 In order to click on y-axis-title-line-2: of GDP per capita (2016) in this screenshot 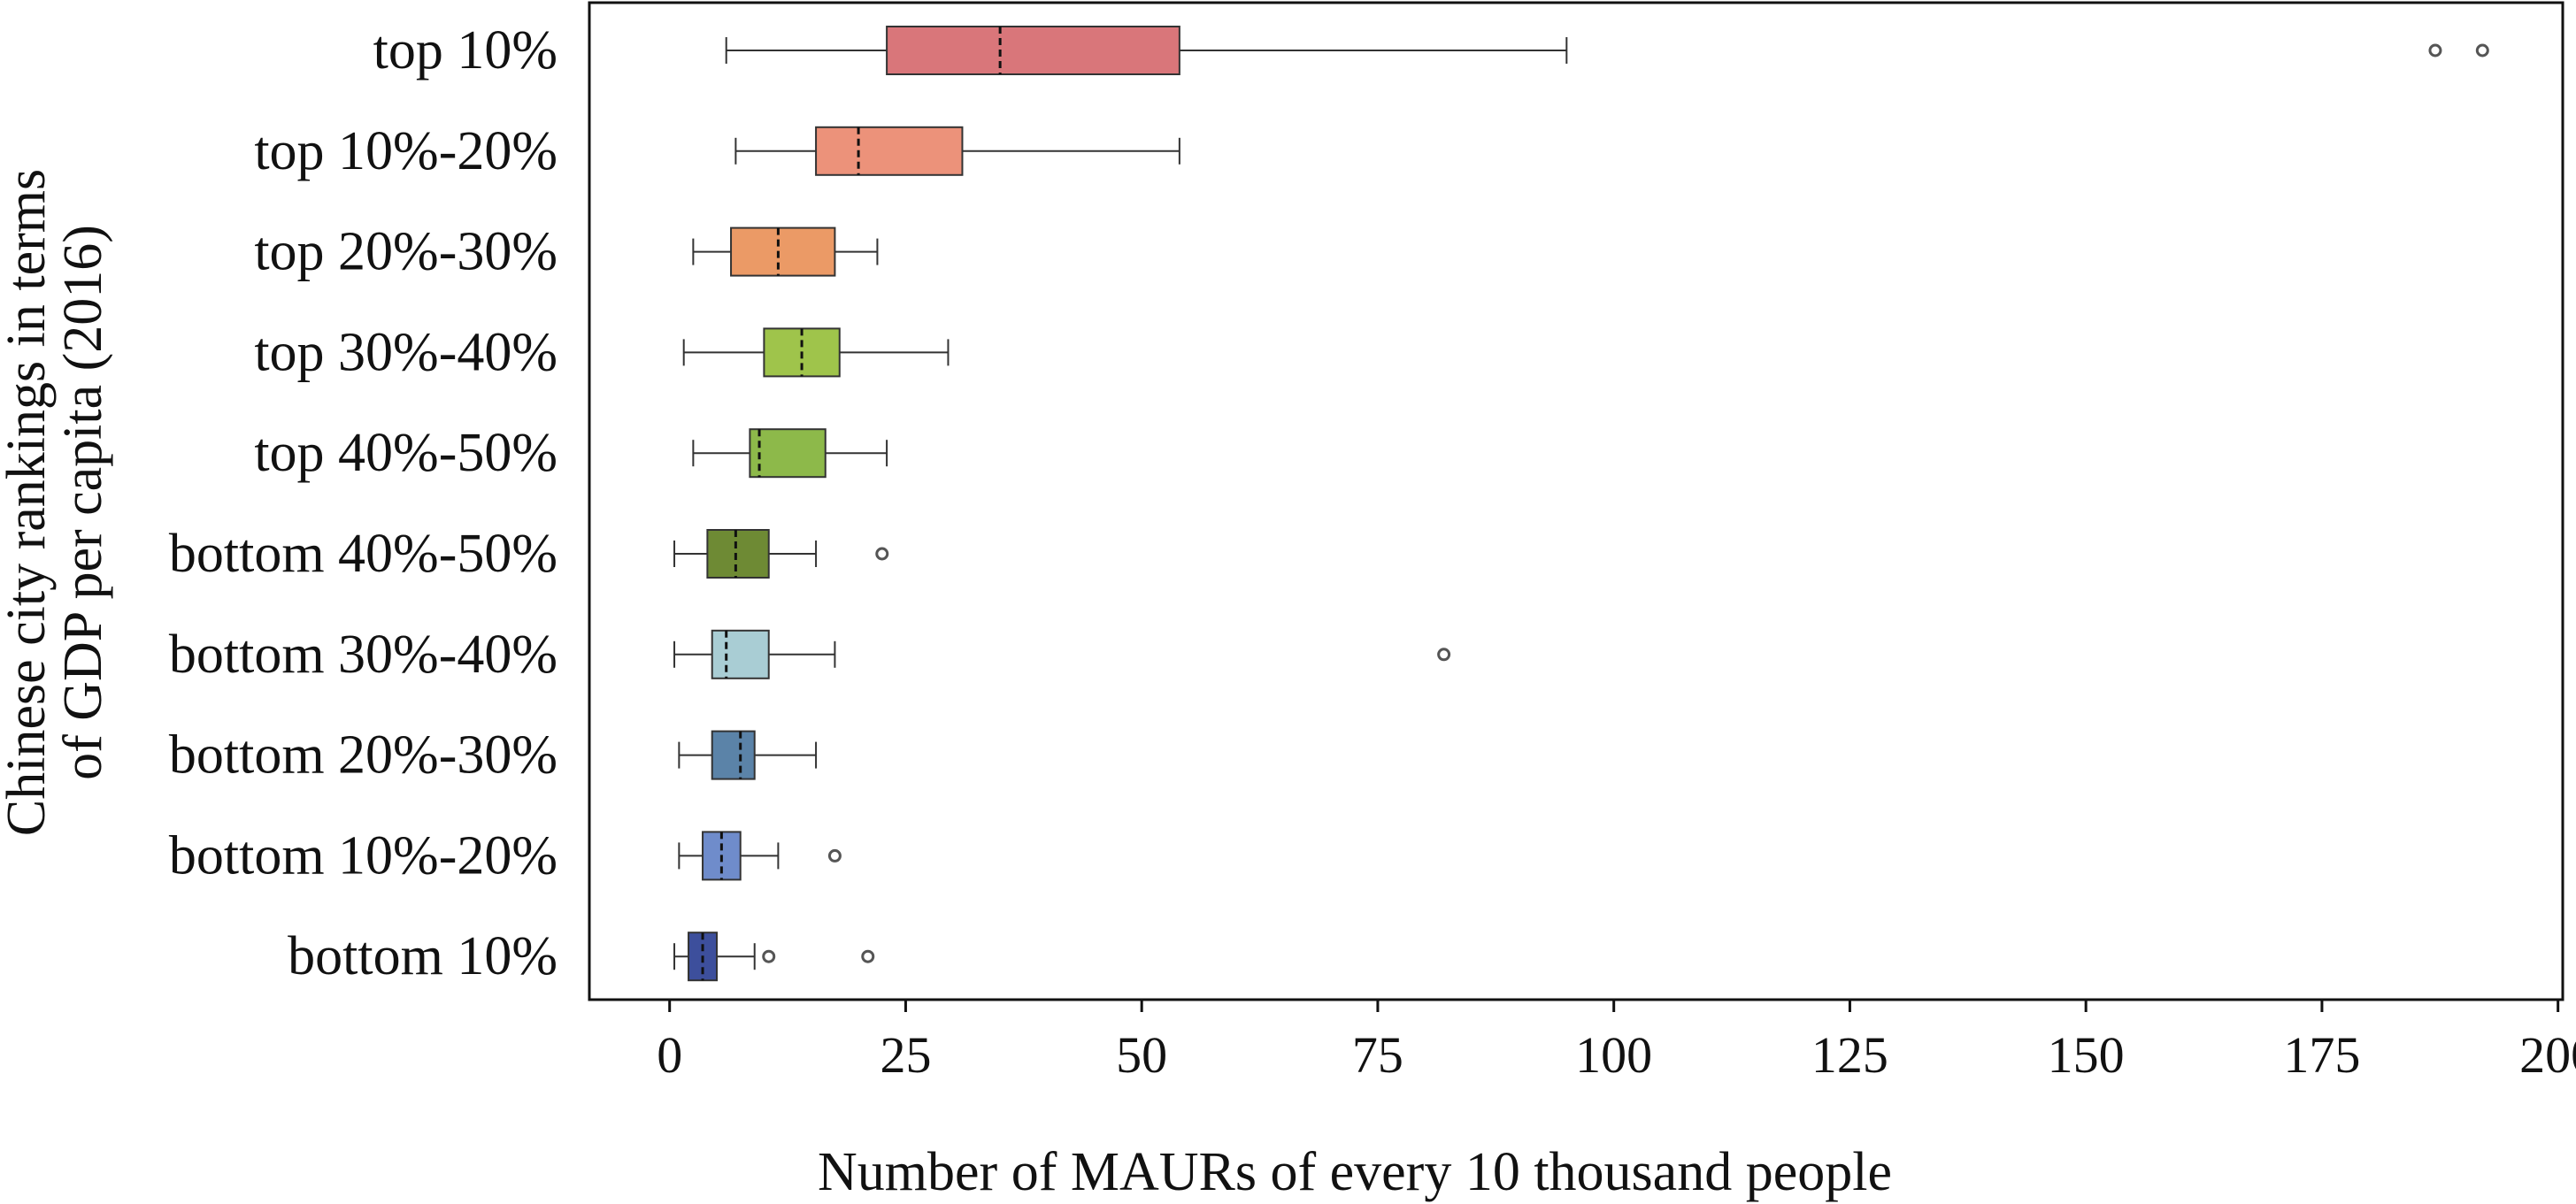, I will do `click(83, 503)`.